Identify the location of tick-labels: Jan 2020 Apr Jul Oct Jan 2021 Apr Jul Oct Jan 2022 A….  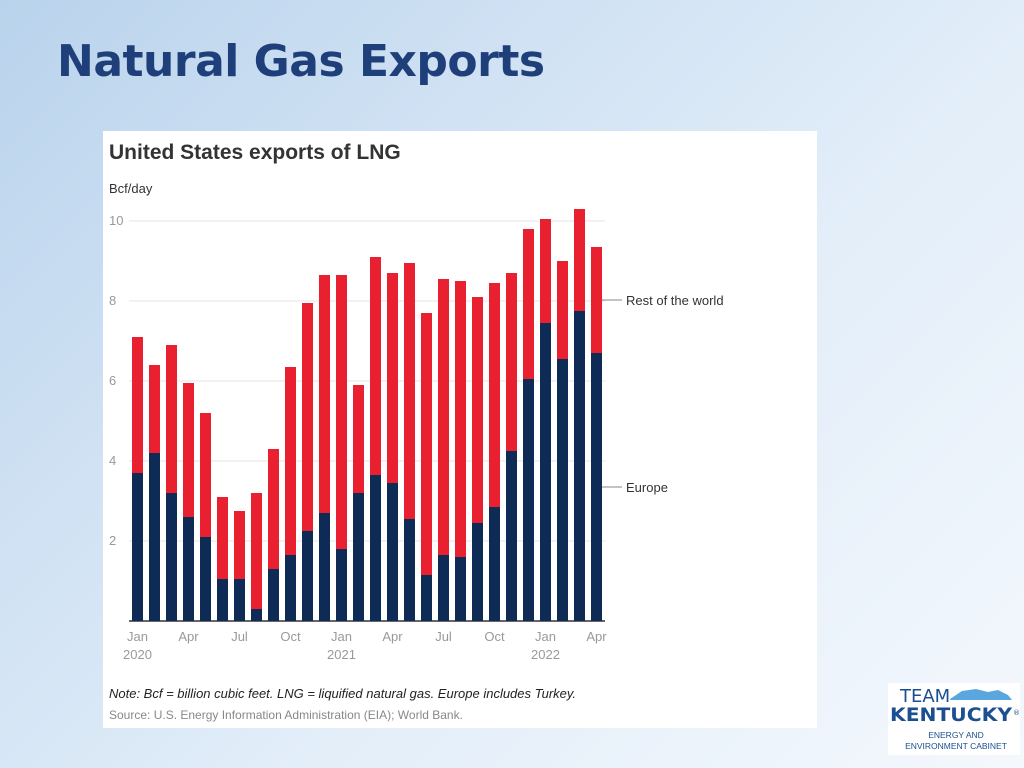
(365, 645).